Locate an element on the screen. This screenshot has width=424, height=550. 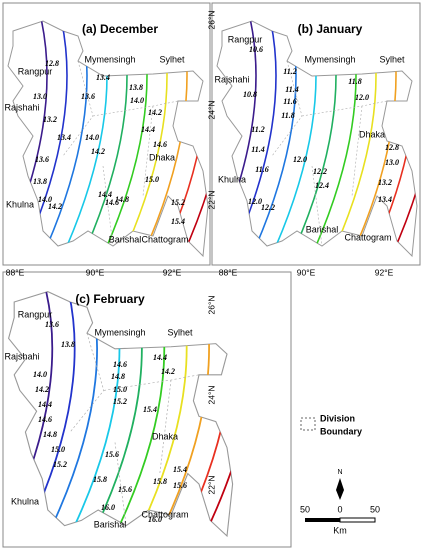
north-arrow is located at coordinates (340, 489).